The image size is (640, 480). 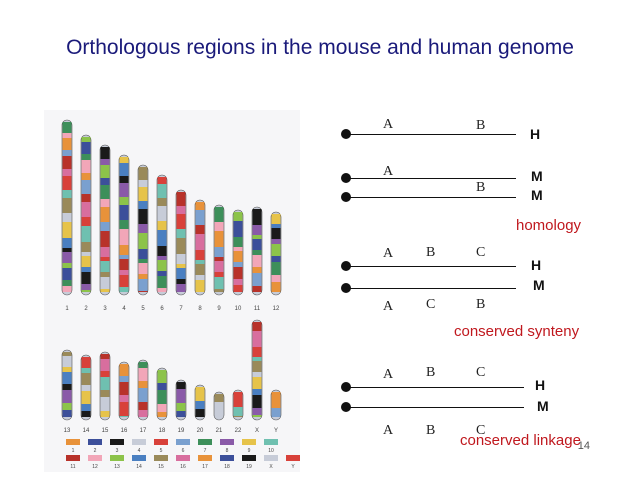 What do you see at coordinates (276, 309) in the screenshot?
I see `chromosome-number-label: 12` at bounding box center [276, 309].